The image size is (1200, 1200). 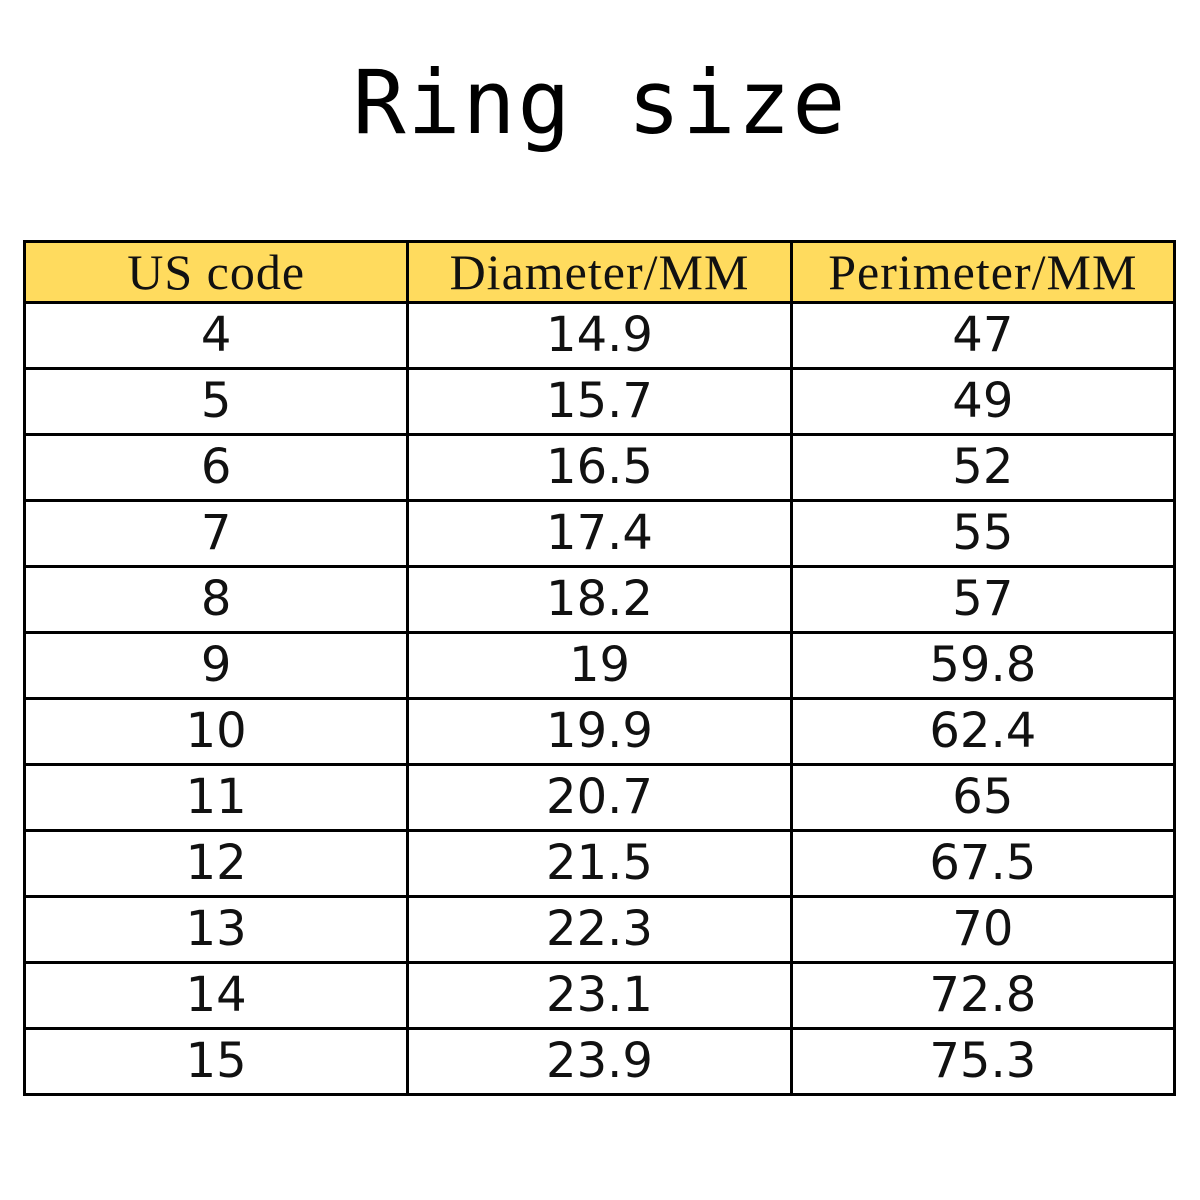 I want to click on cell-diameter: 19, so click(x=599, y=665).